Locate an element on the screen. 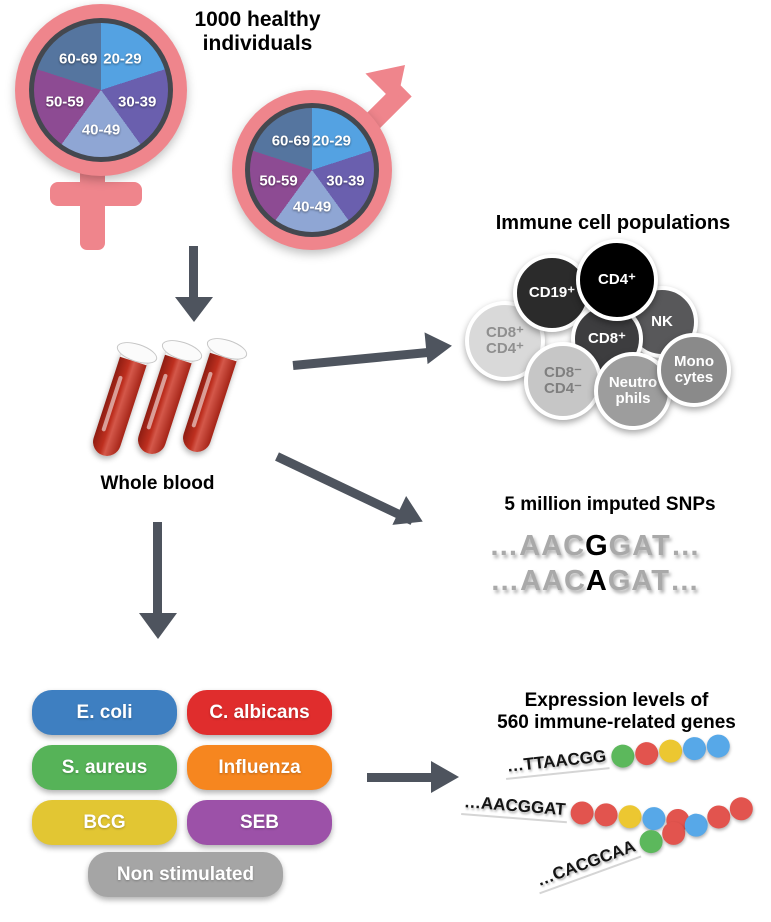 The image size is (771, 922). whole-blood-label: Whole blood is located at coordinates (157, 483).